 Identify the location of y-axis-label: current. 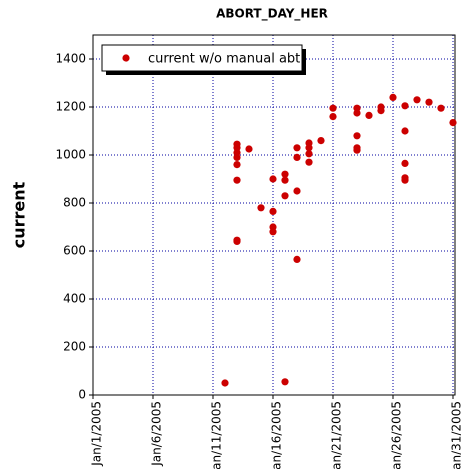
(19, 214).